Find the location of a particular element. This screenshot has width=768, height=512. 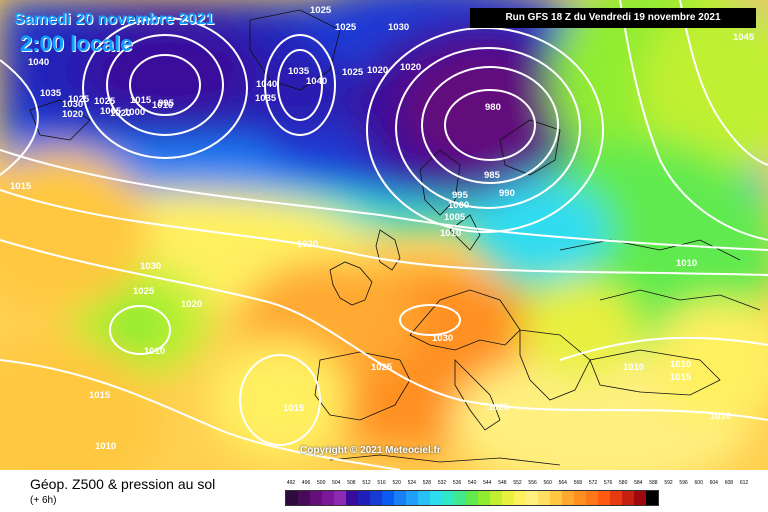

legend-value: 584 is located at coordinates (638, 483).